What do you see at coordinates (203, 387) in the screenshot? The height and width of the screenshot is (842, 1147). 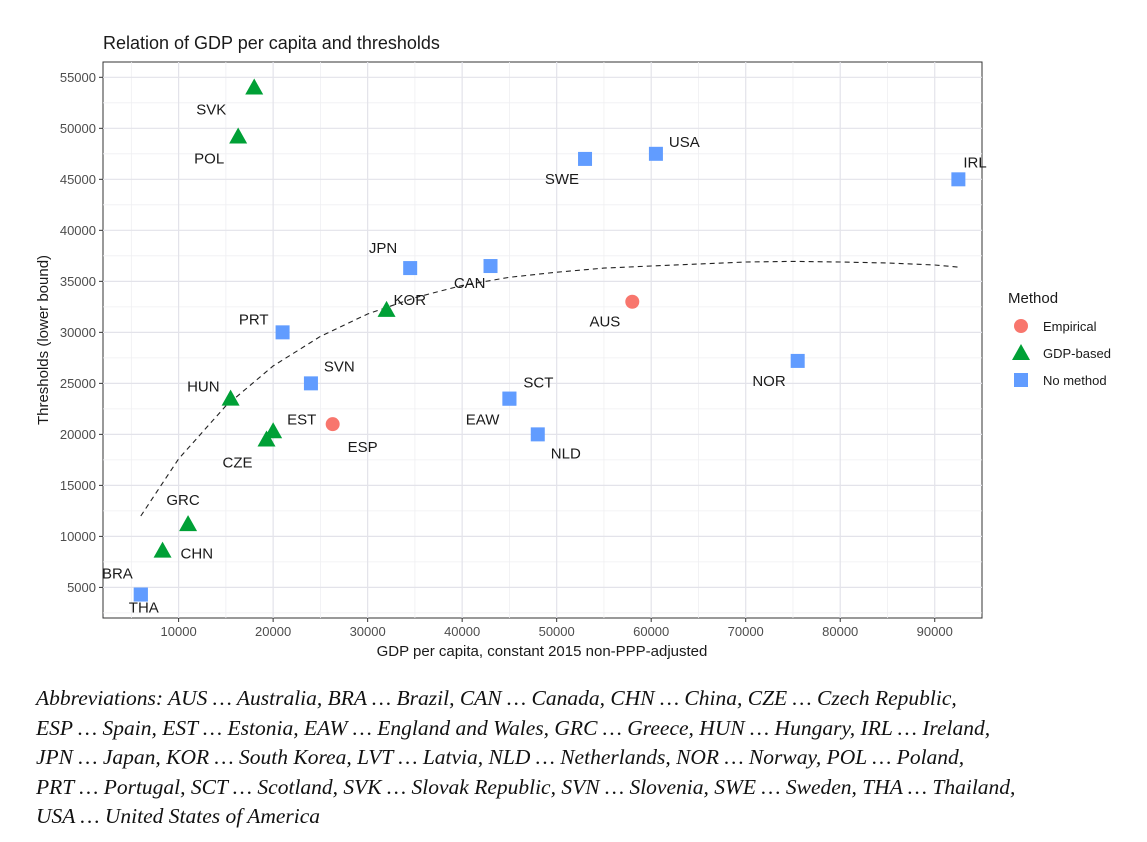 I see `point-label: HUN` at bounding box center [203, 387].